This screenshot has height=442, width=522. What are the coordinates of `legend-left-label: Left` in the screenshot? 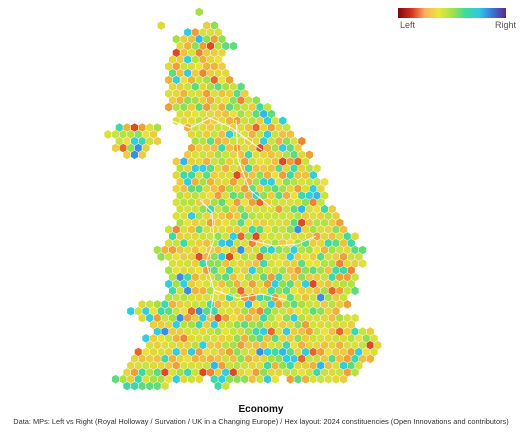 It's located at (408, 25).